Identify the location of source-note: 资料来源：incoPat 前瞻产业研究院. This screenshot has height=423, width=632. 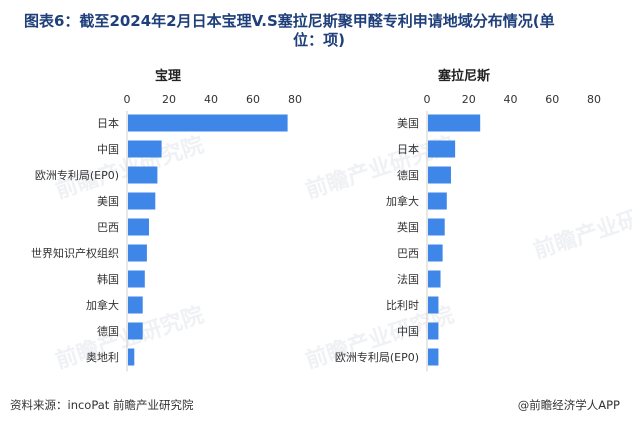
(102, 405).